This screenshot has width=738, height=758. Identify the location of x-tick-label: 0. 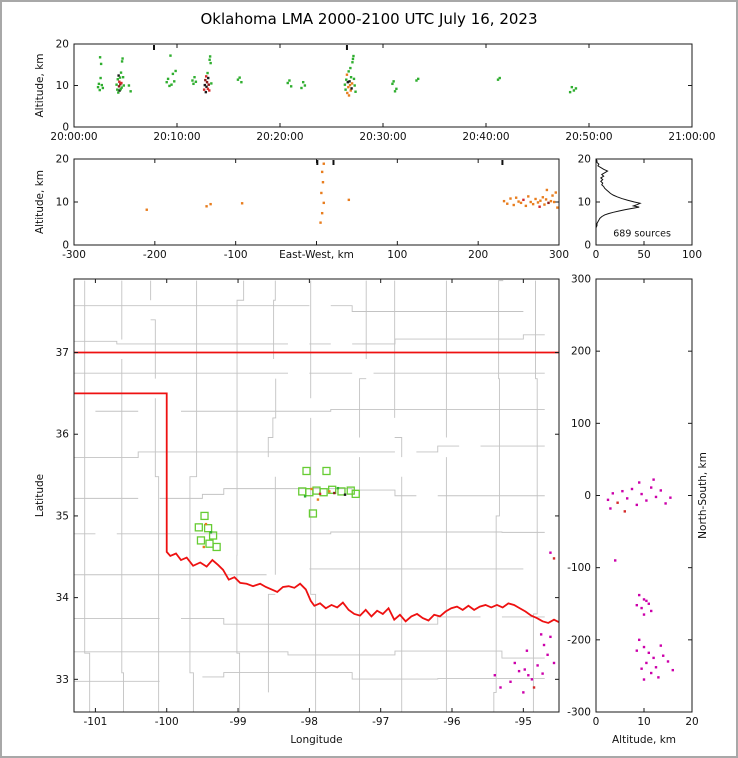
(596, 722).